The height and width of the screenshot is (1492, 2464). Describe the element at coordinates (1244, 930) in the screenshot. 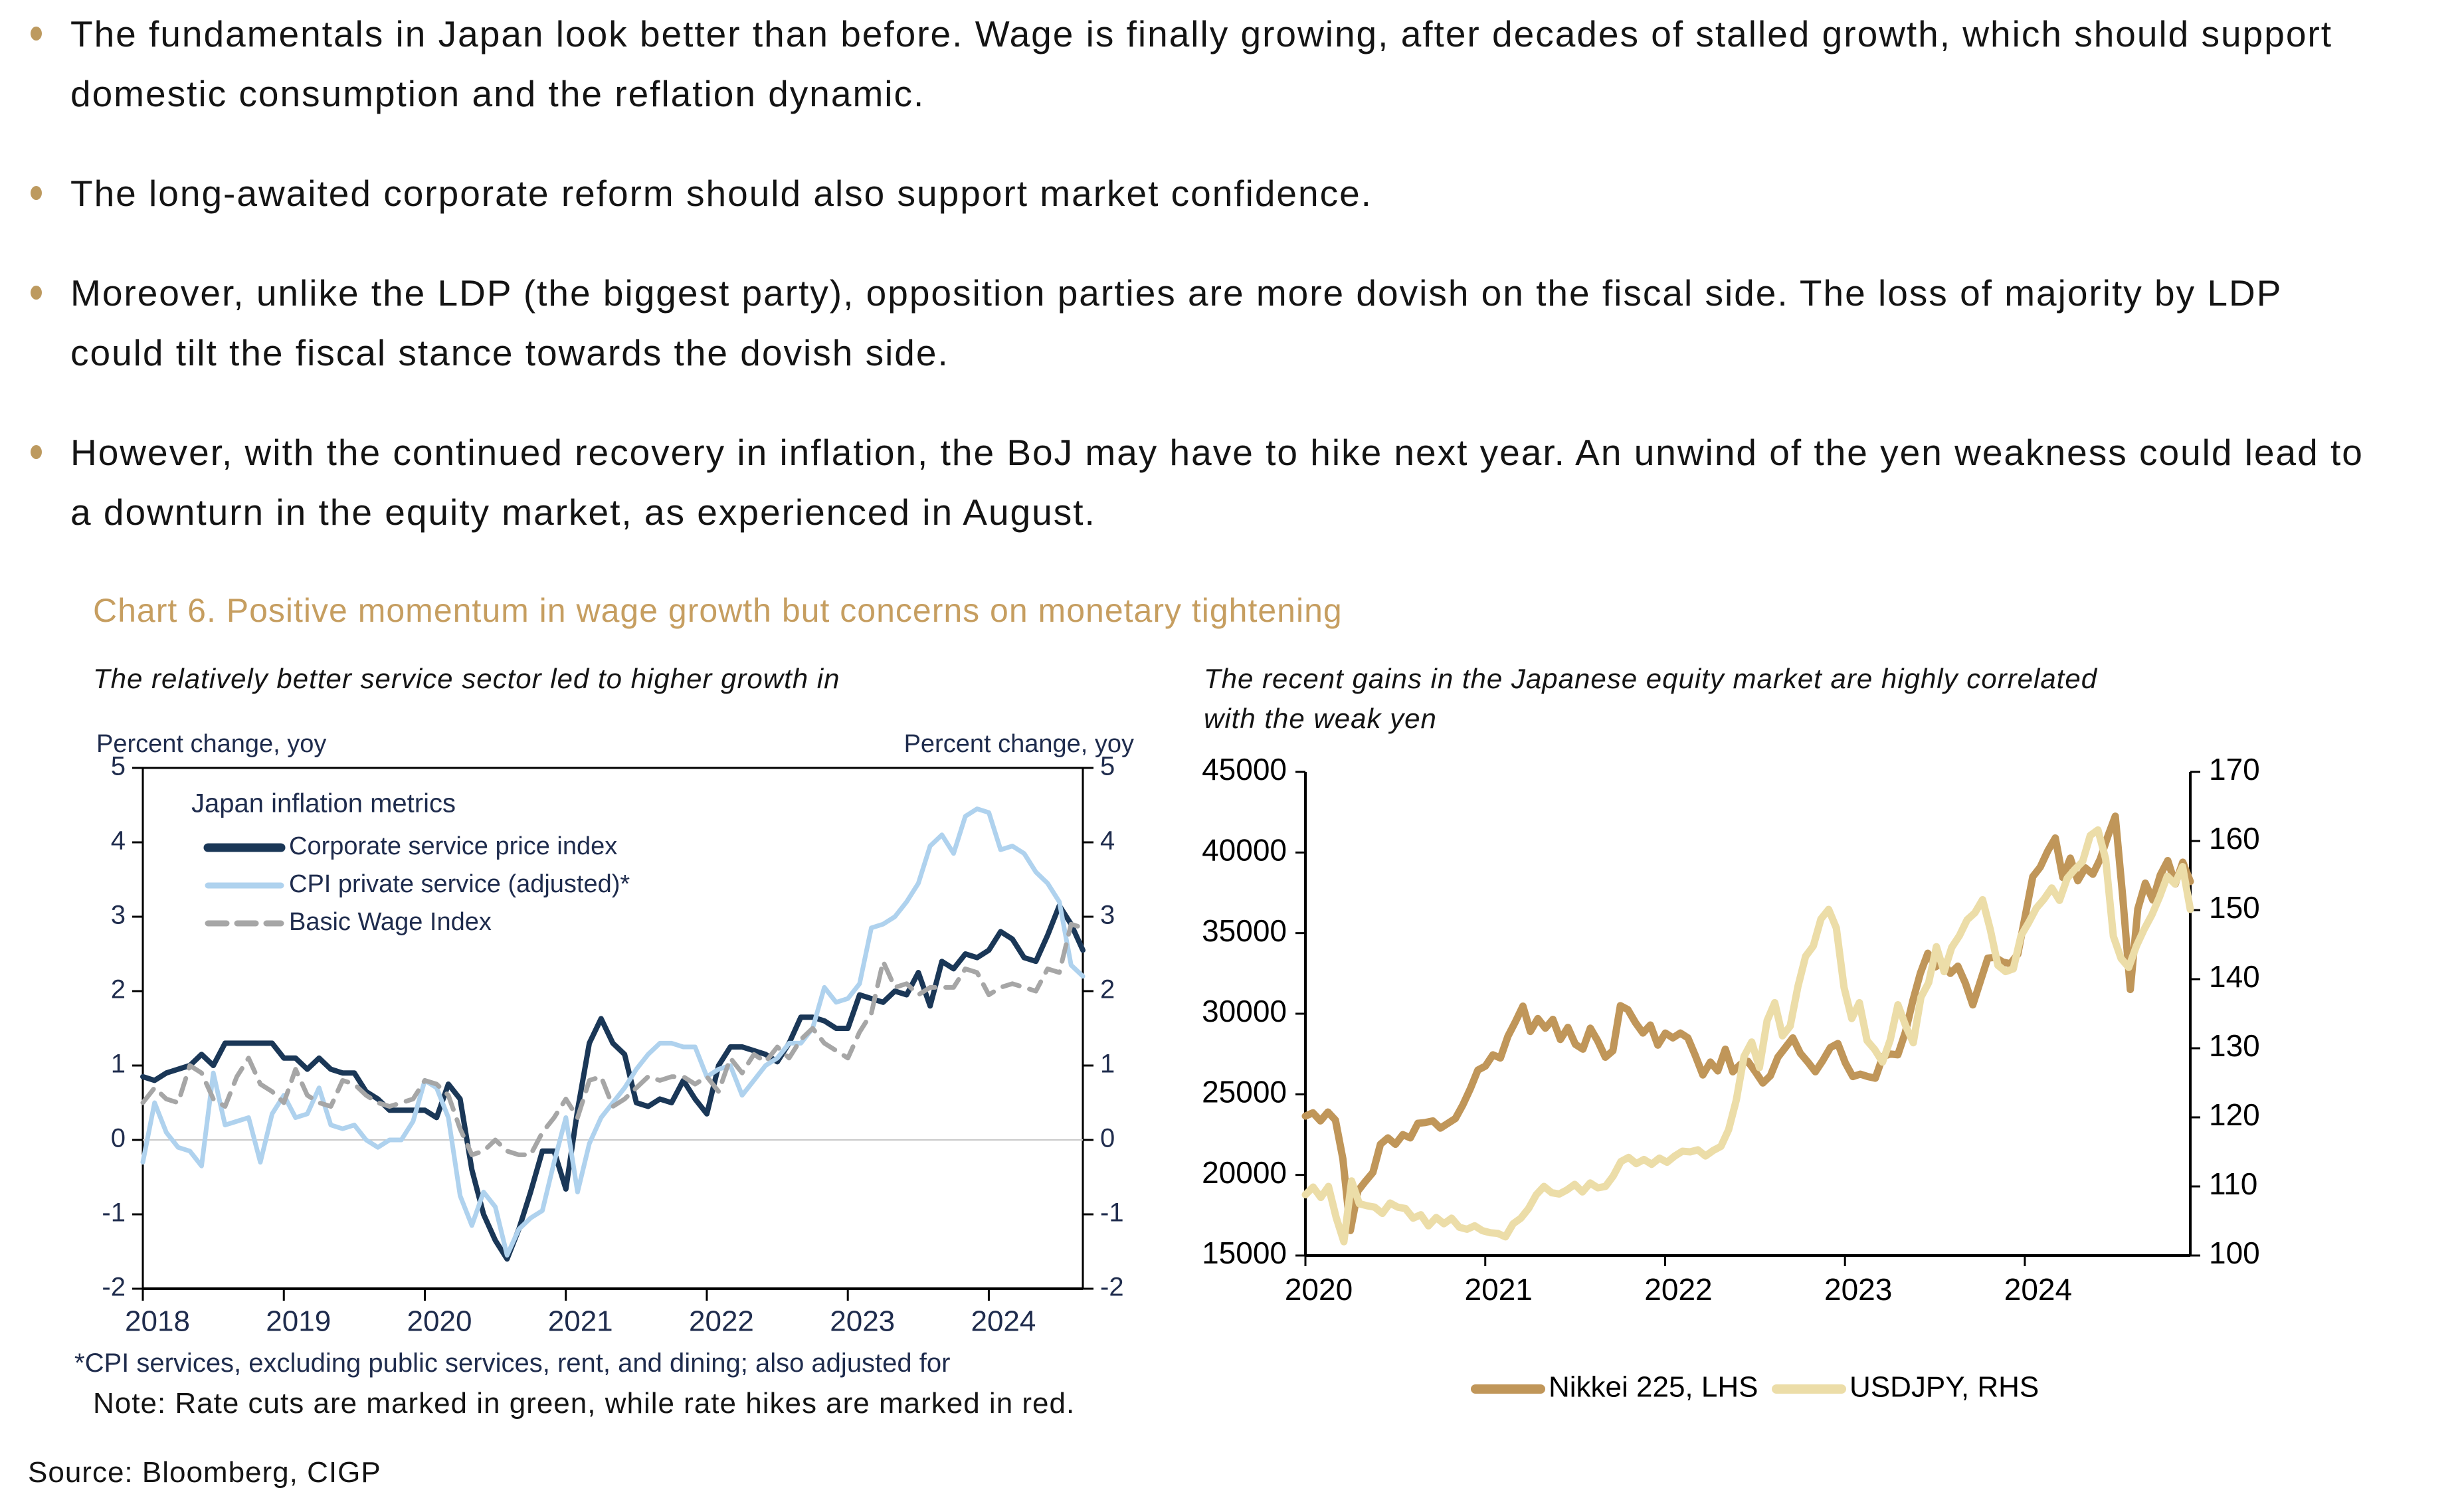

I see `y-tick-label-left: 35000` at that location.